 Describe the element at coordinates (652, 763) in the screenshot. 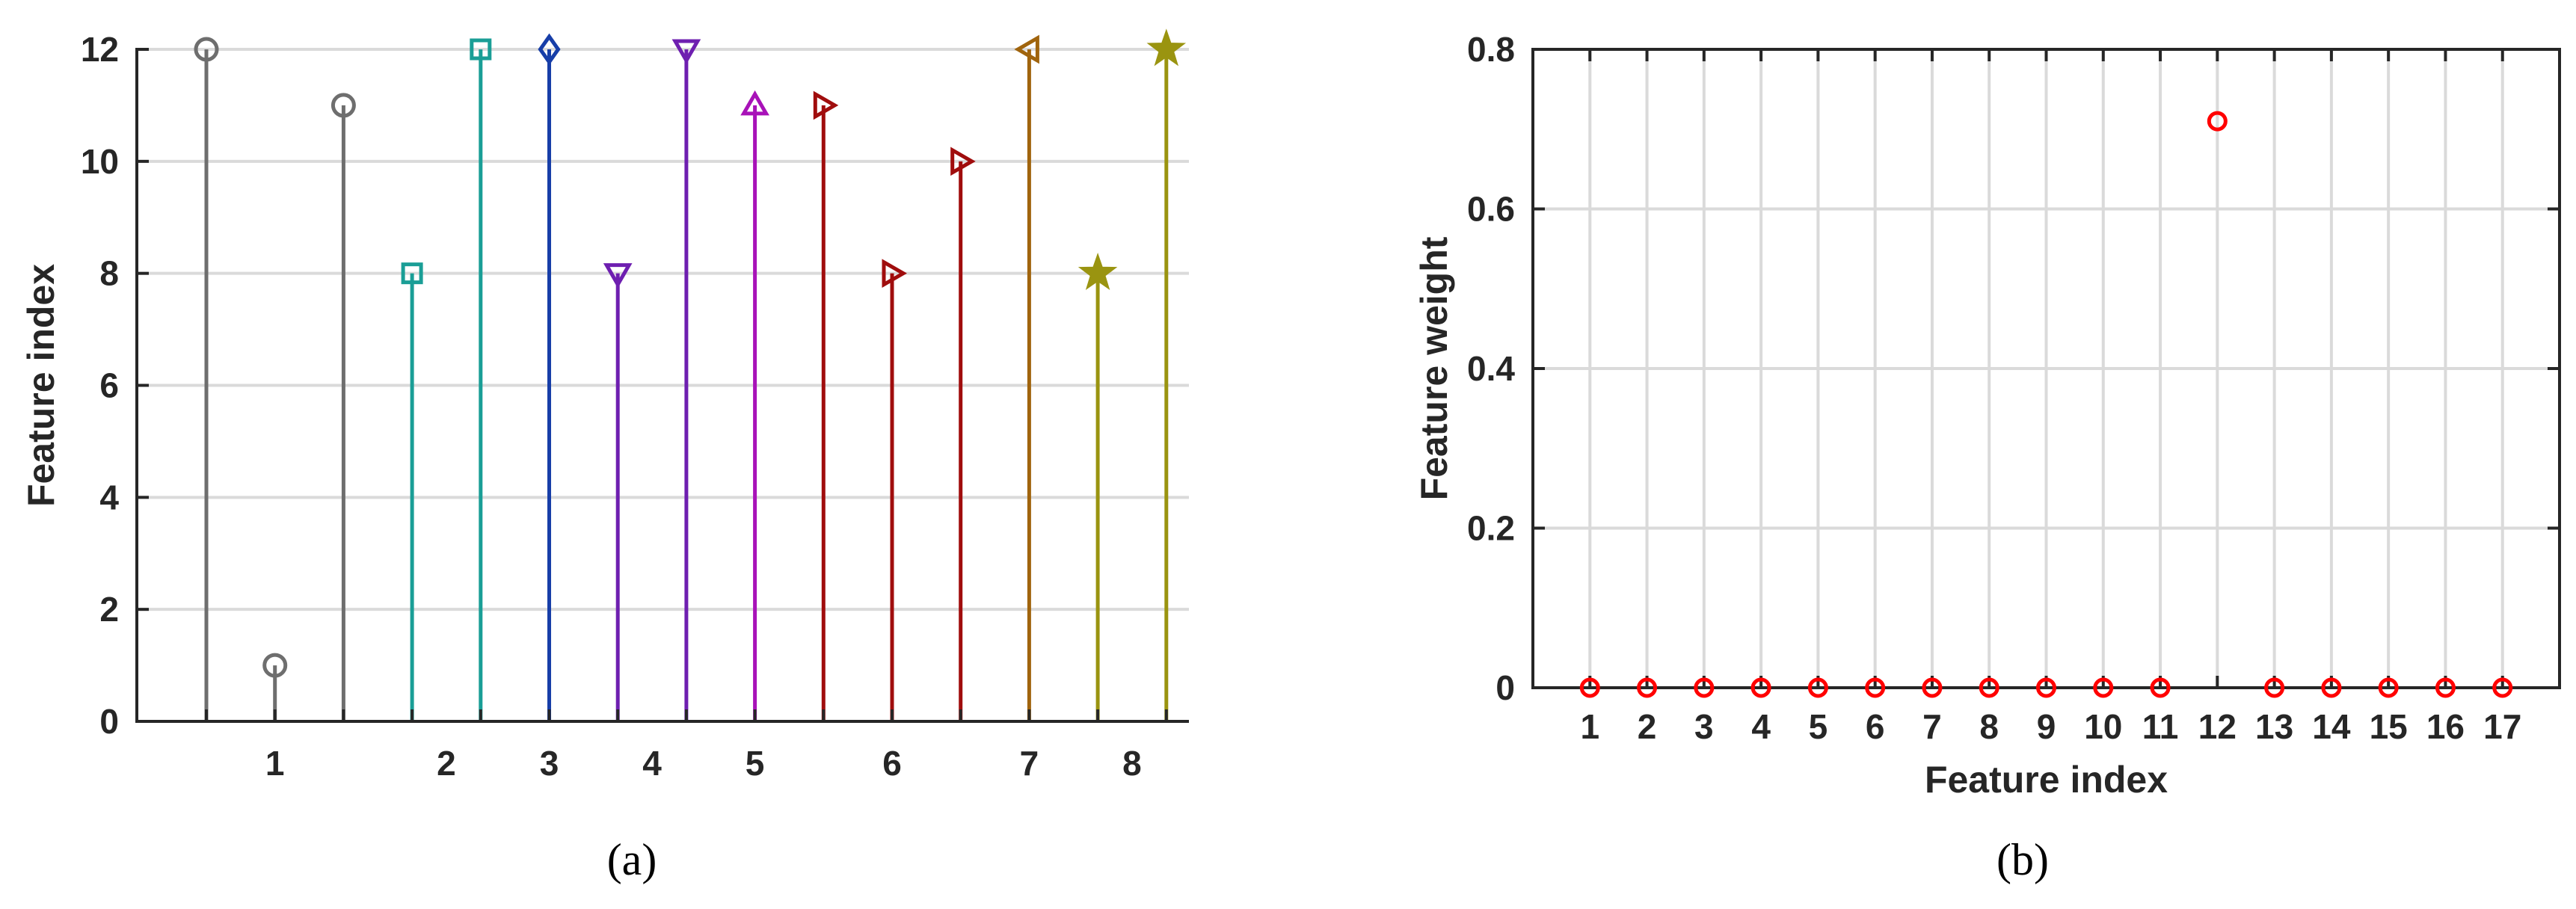

I see `x-group-label: 4` at that location.